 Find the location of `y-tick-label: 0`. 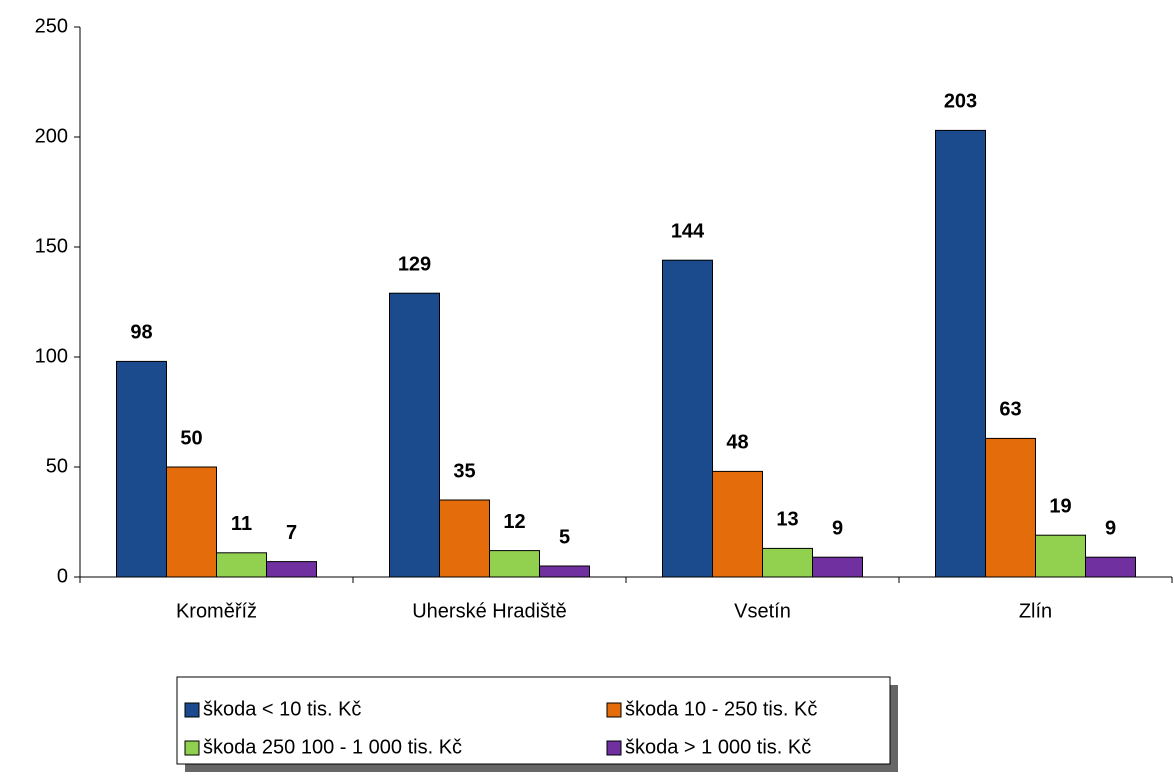

y-tick-label: 0 is located at coordinates (62, 576).